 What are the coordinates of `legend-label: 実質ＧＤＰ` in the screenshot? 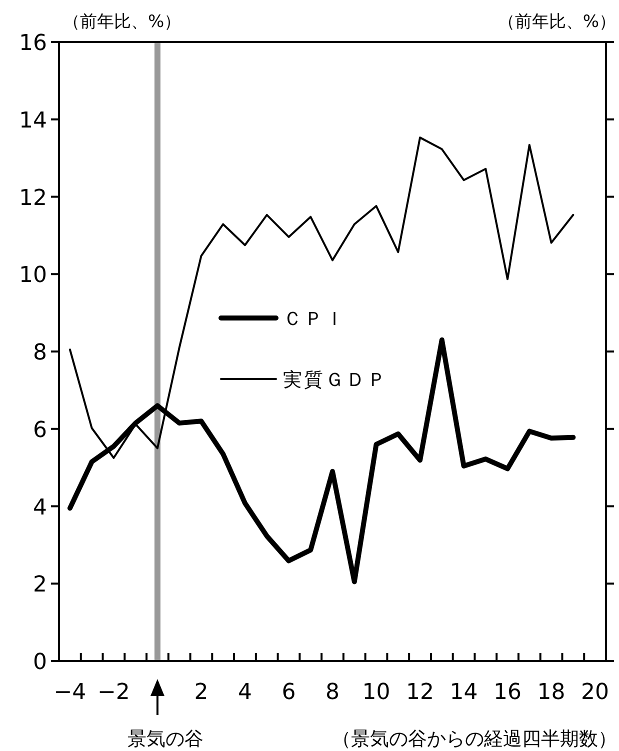 It's located at (335, 380).